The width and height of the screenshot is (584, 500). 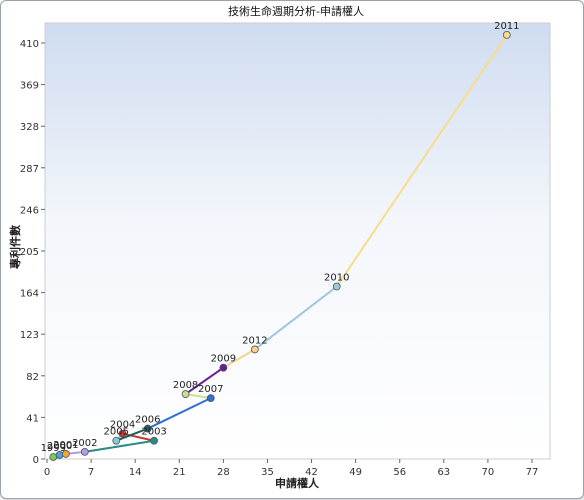 What do you see at coordinates (147, 420) in the screenshot?
I see `point-label-2006: 2006` at bounding box center [147, 420].